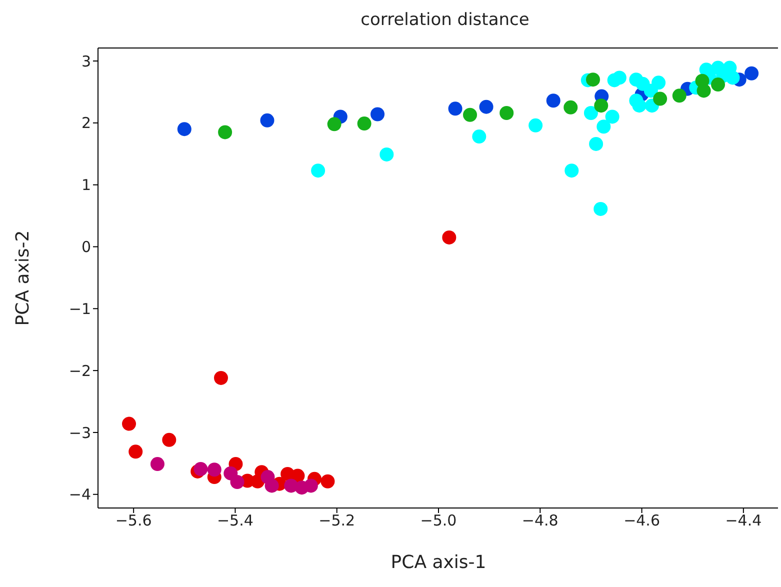 The width and height of the screenshot is (781, 587). I want to click on y-tick-label: −2, so click(79, 371).